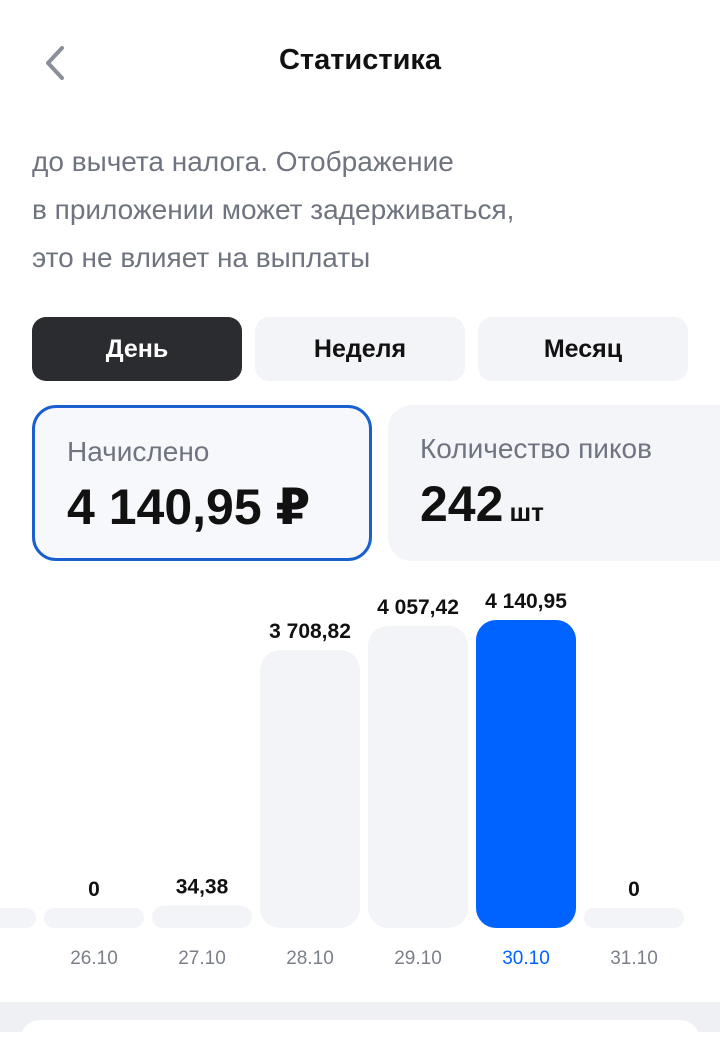 This screenshot has width=720, height=1060. I want to click on card-number: 242, so click(462, 504).